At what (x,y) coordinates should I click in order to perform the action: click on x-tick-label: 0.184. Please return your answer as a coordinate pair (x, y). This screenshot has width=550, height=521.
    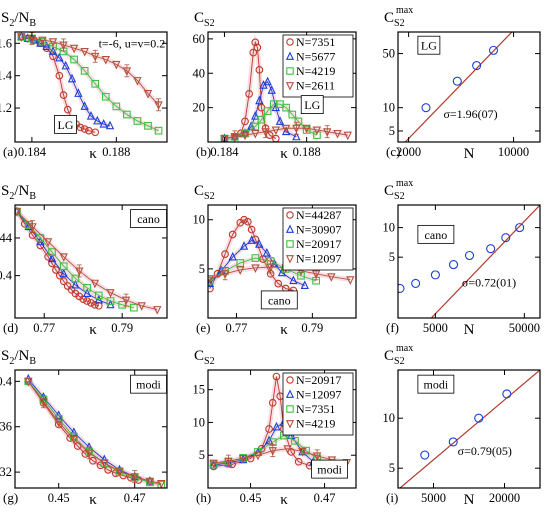
    Looking at the image, I should click on (32, 152).